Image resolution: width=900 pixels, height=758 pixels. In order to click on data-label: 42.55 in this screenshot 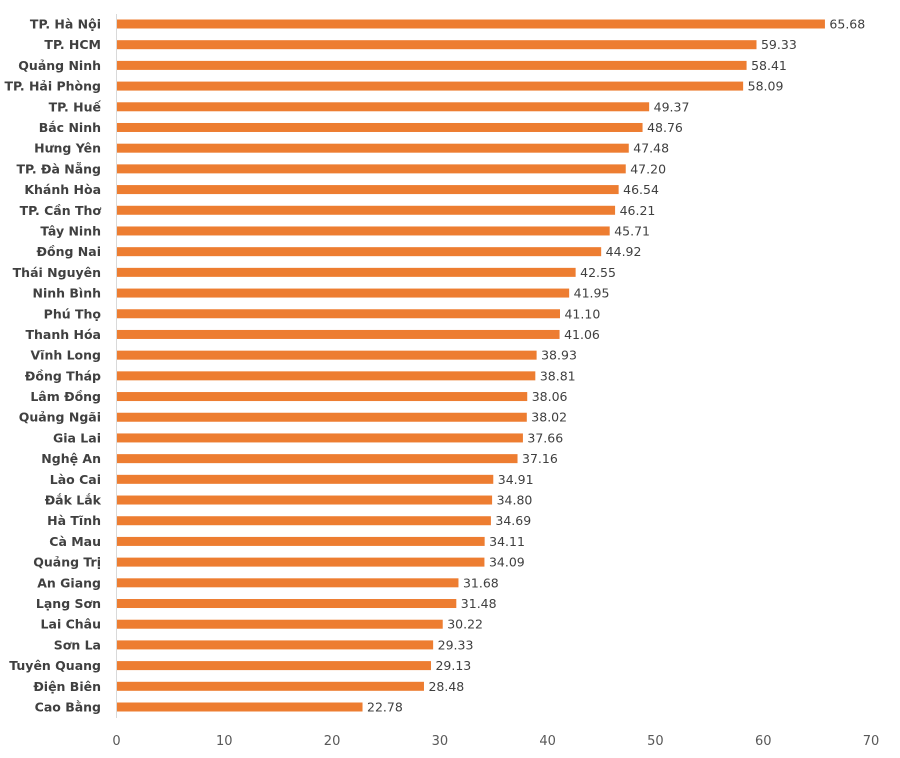, I will do `click(598, 272)`.